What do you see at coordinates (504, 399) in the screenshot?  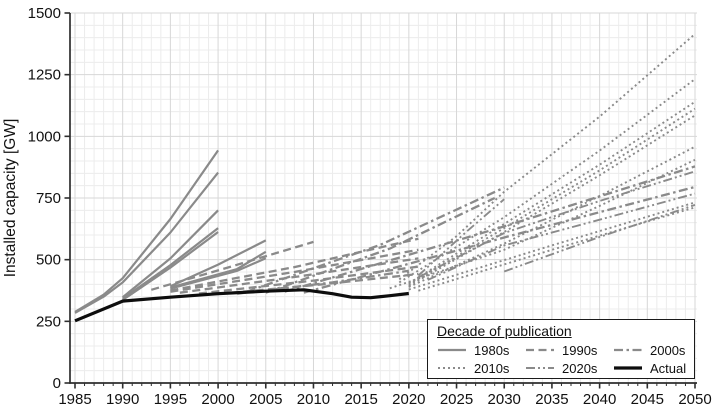 I see `x-tick-label: 2030` at bounding box center [504, 399].